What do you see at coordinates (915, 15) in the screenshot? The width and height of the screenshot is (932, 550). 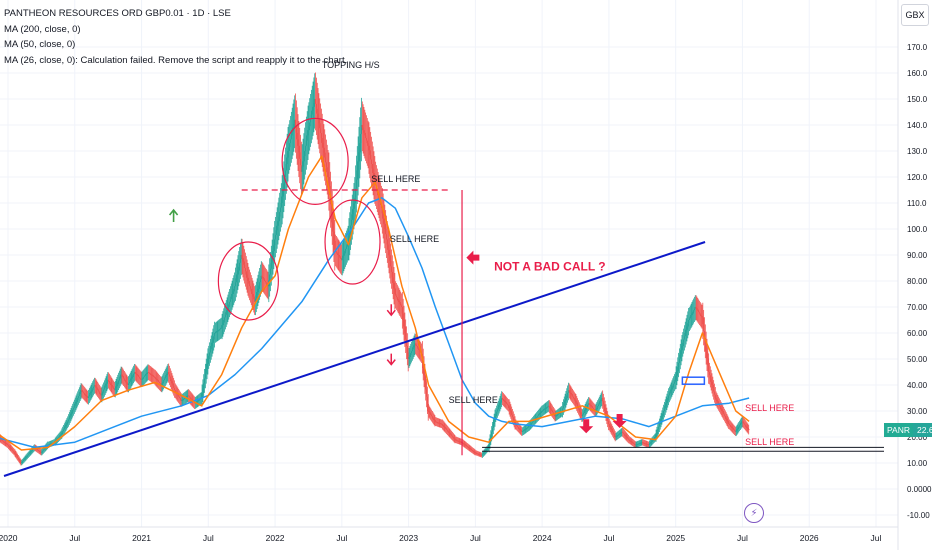 I see `currency-selector: GBX` at bounding box center [915, 15].